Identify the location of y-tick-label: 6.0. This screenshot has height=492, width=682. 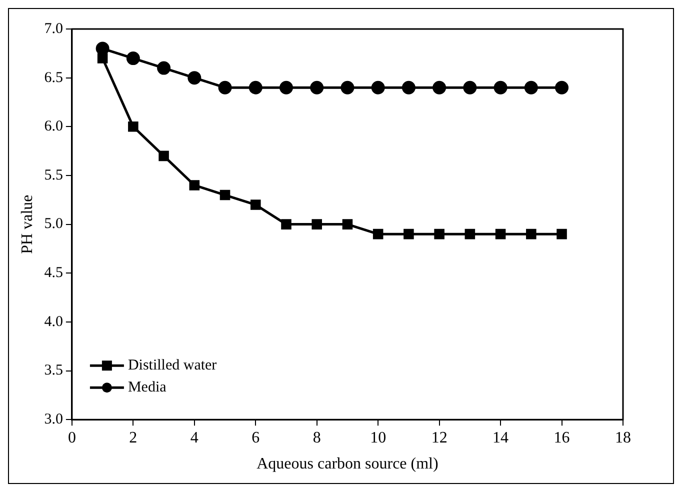
(53, 126).